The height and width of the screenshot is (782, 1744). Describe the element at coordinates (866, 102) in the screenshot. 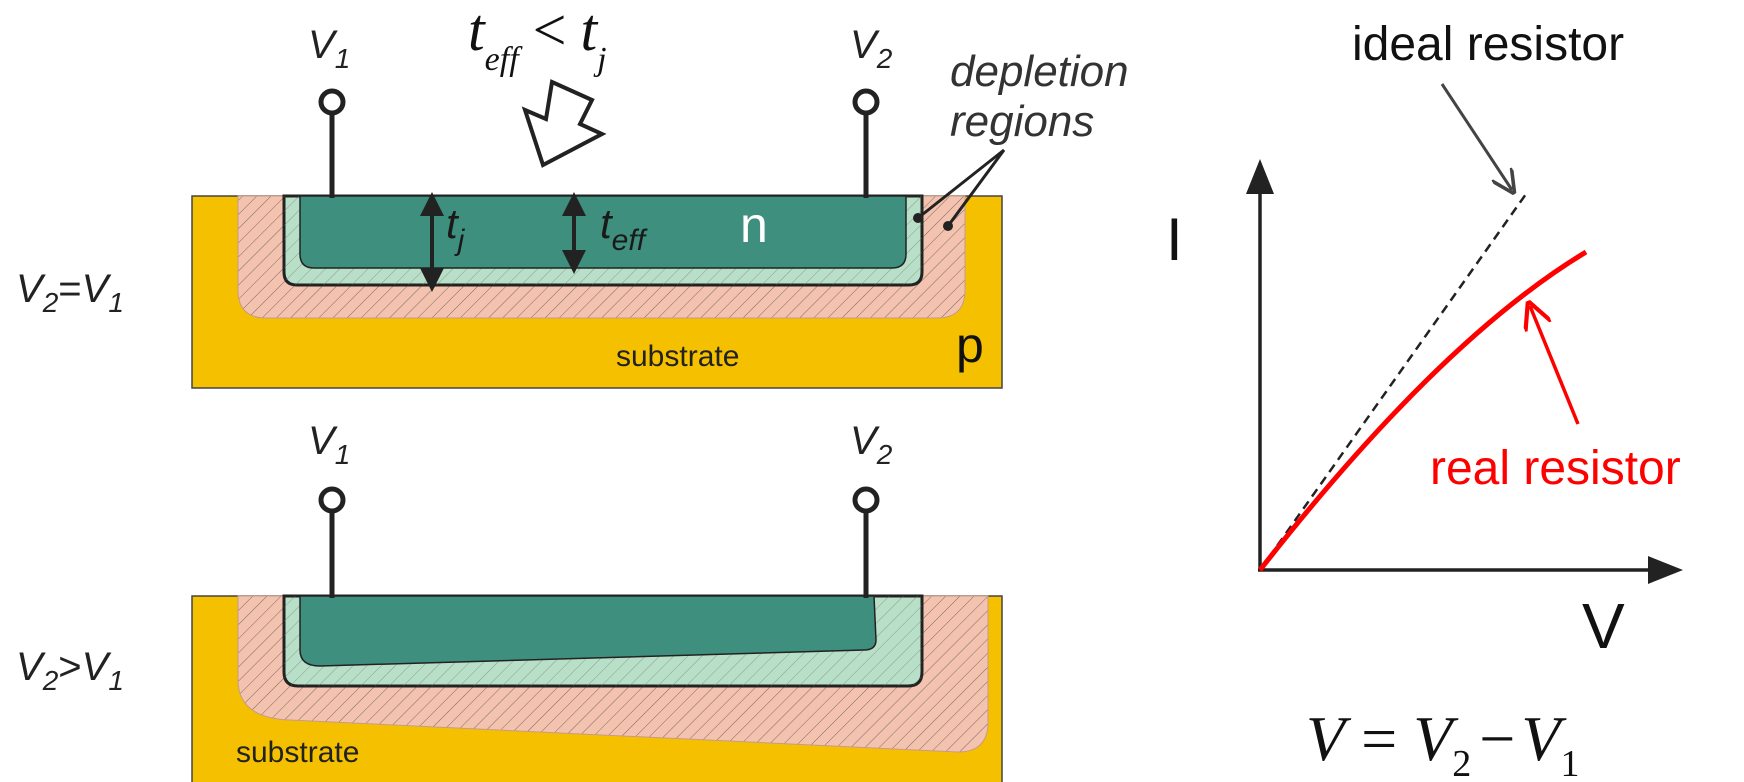

I see `top-terminal-v2` at that location.